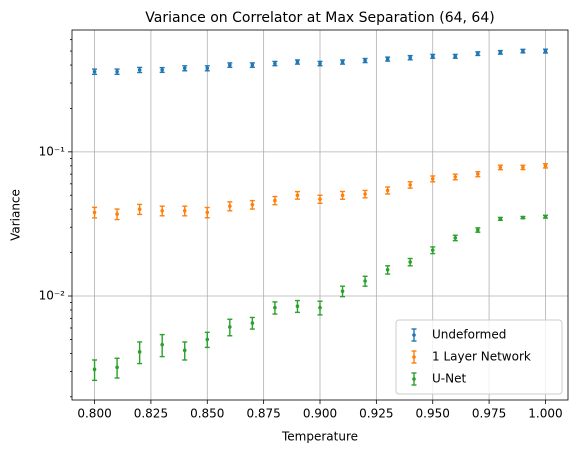  What do you see at coordinates (469, 335) in the screenshot?
I see `legend-label: Undeformed` at bounding box center [469, 335].